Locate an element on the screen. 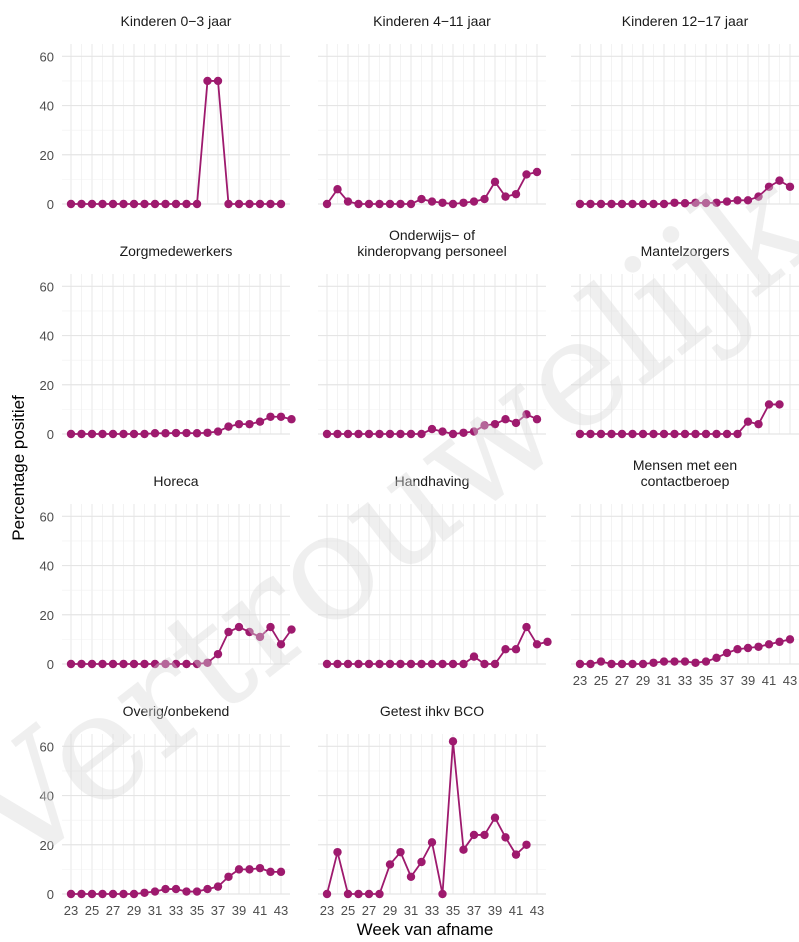 This screenshot has width=799, height=942. panel-title: Kinderen 12−17 jaar is located at coordinates (685, 21).